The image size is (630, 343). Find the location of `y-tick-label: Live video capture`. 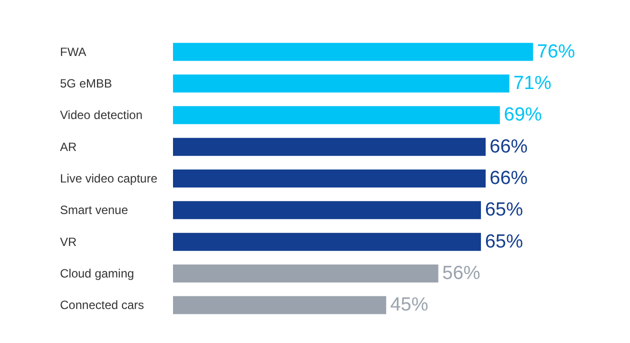

y-tick-label: Live video capture is located at coordinates (109, 179).